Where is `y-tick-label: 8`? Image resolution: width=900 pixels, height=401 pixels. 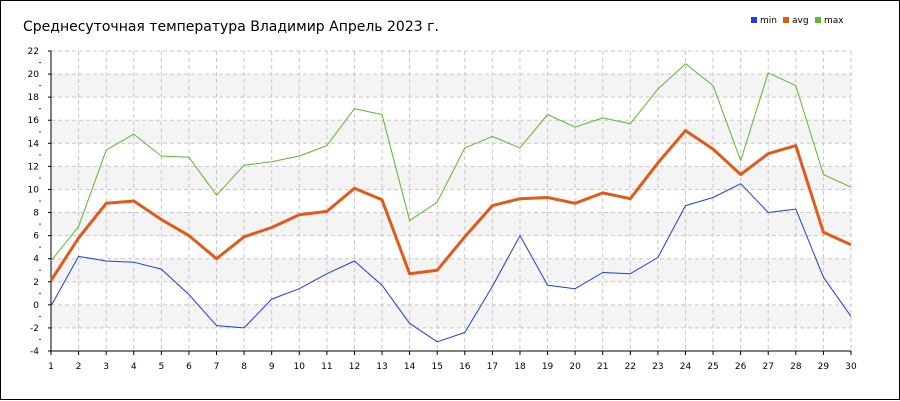
y-tick-label: 8 is located at coordinates (36, 214).